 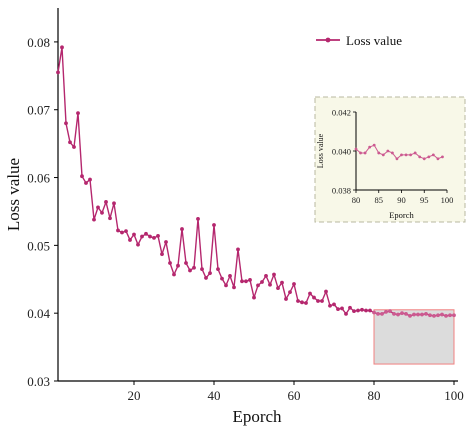 What do you see at coordinates (401, 200) in the screenshot?
I see `inset-x-tick-label: 90` at bounding box center [401, 200].